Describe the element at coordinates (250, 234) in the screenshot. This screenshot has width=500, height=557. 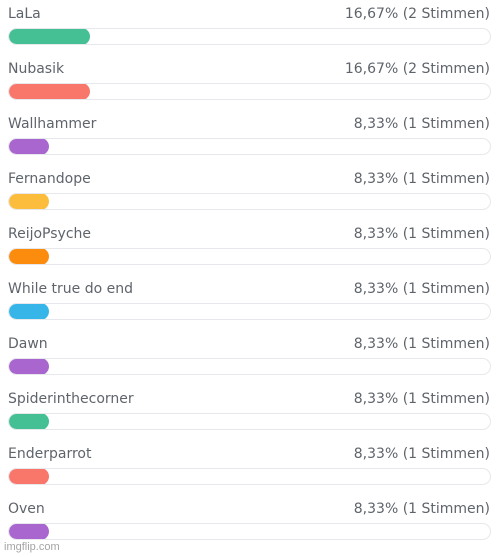
I see `poll-option-header: ReijoPsyche 8,33% (1 Stimmen)` at that location.